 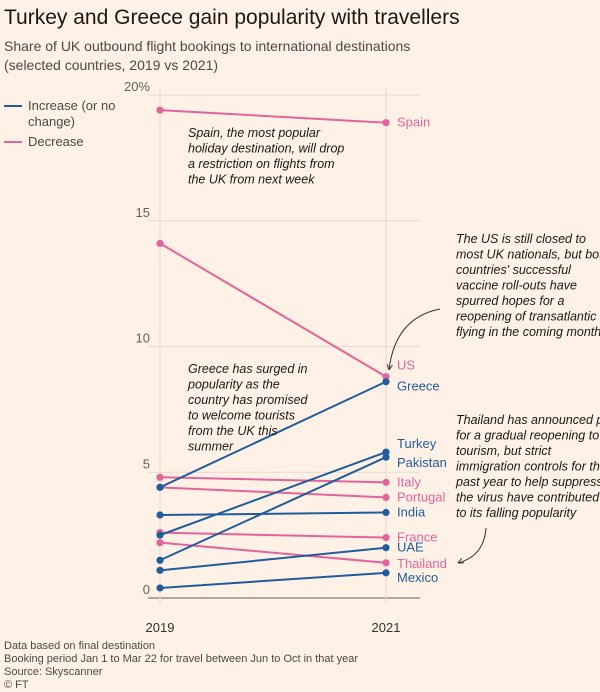 What do you see at coordinates (80, 646) in the screenshot?
I see `footnote-data-basis: Data based on final destination` at bounding box center [80, 646].